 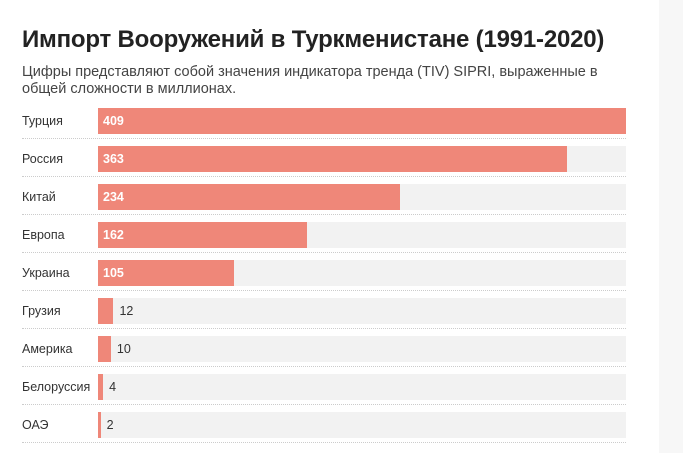 I want to click on bar-track: 409, so click(x=362, y=121).